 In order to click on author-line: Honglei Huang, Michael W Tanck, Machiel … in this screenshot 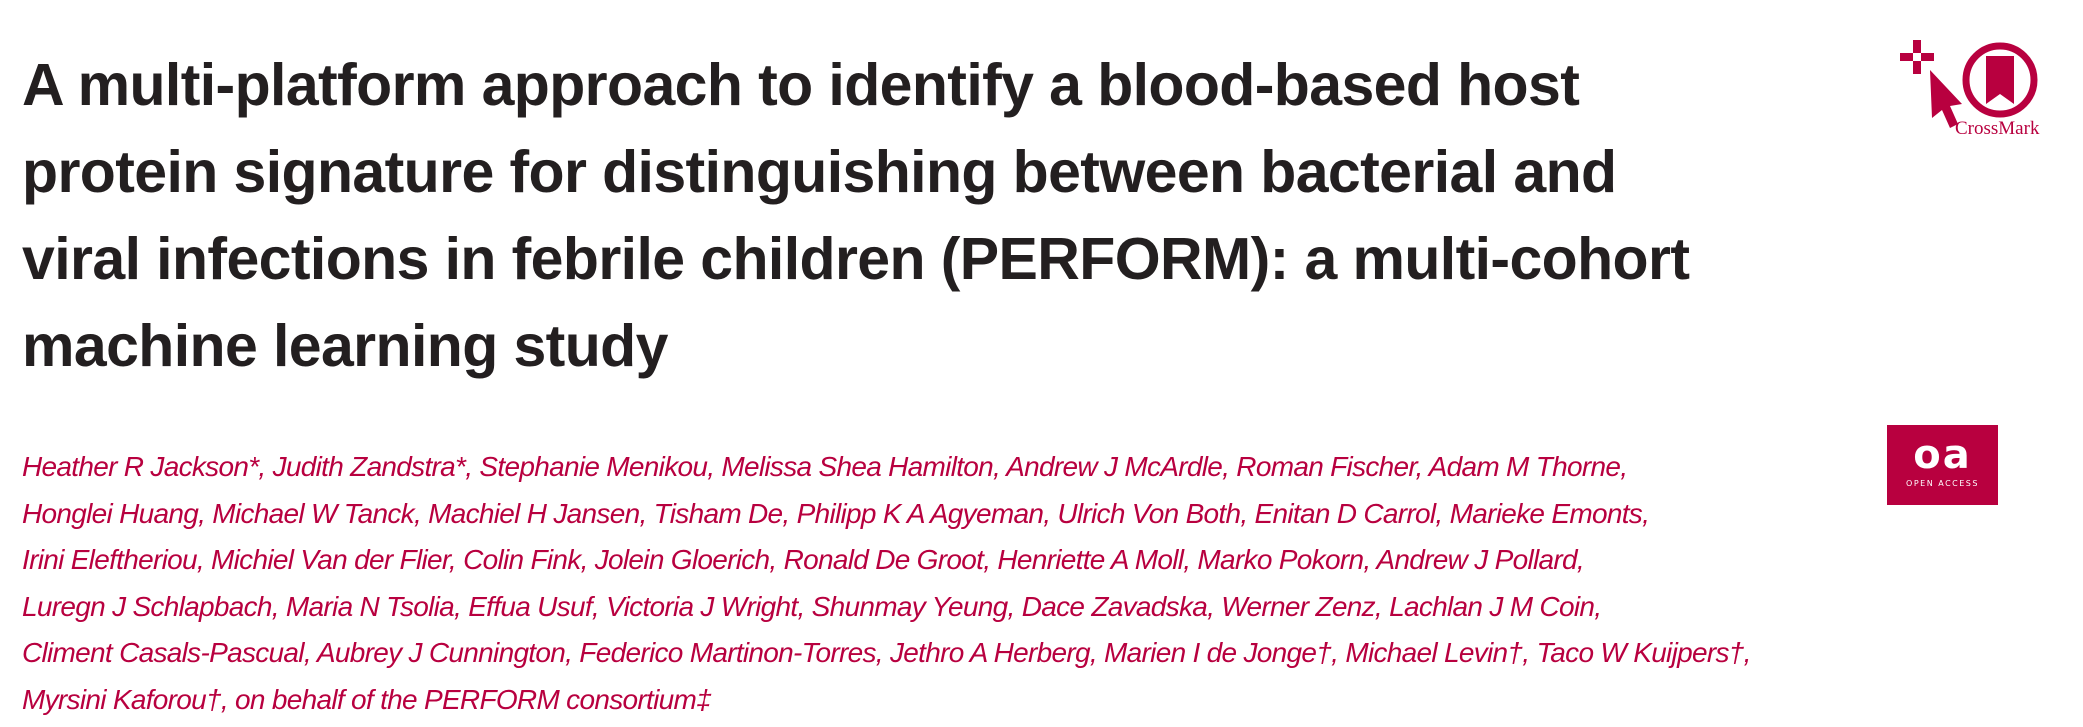, I will do `click(836, 513)`.